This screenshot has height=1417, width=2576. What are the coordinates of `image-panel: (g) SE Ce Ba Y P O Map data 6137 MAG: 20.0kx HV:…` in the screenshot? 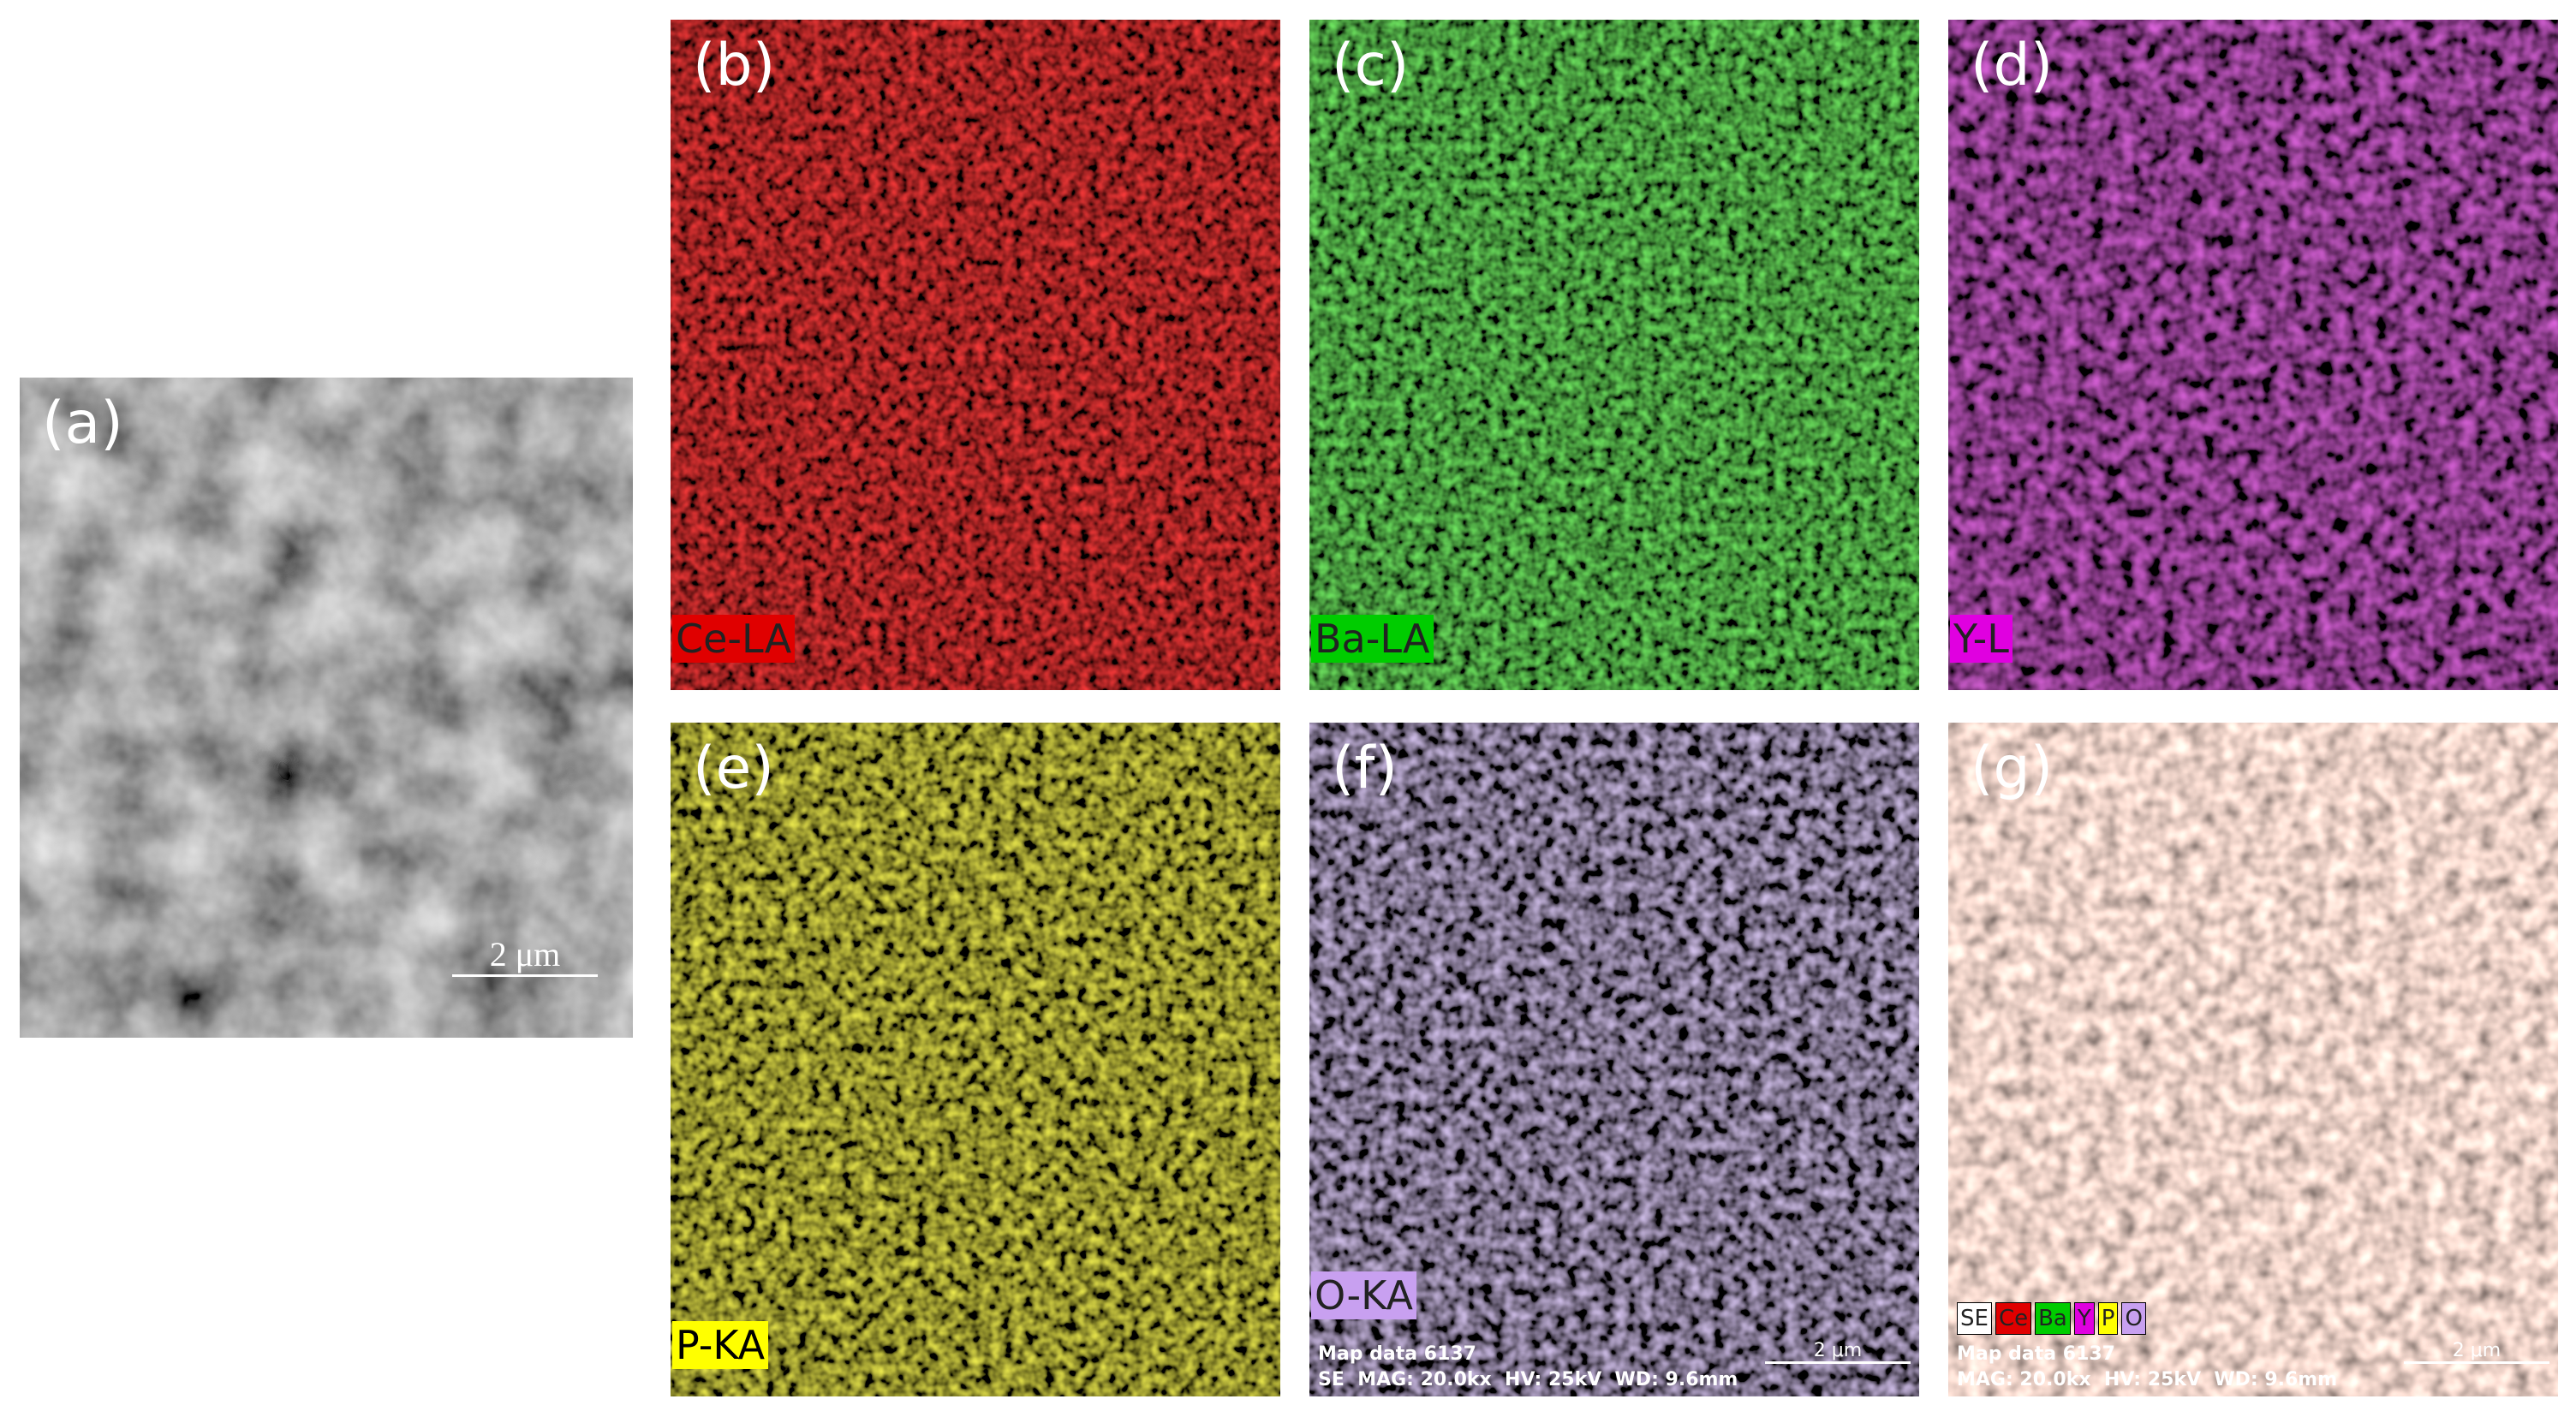 It's located at (2253, 1059).